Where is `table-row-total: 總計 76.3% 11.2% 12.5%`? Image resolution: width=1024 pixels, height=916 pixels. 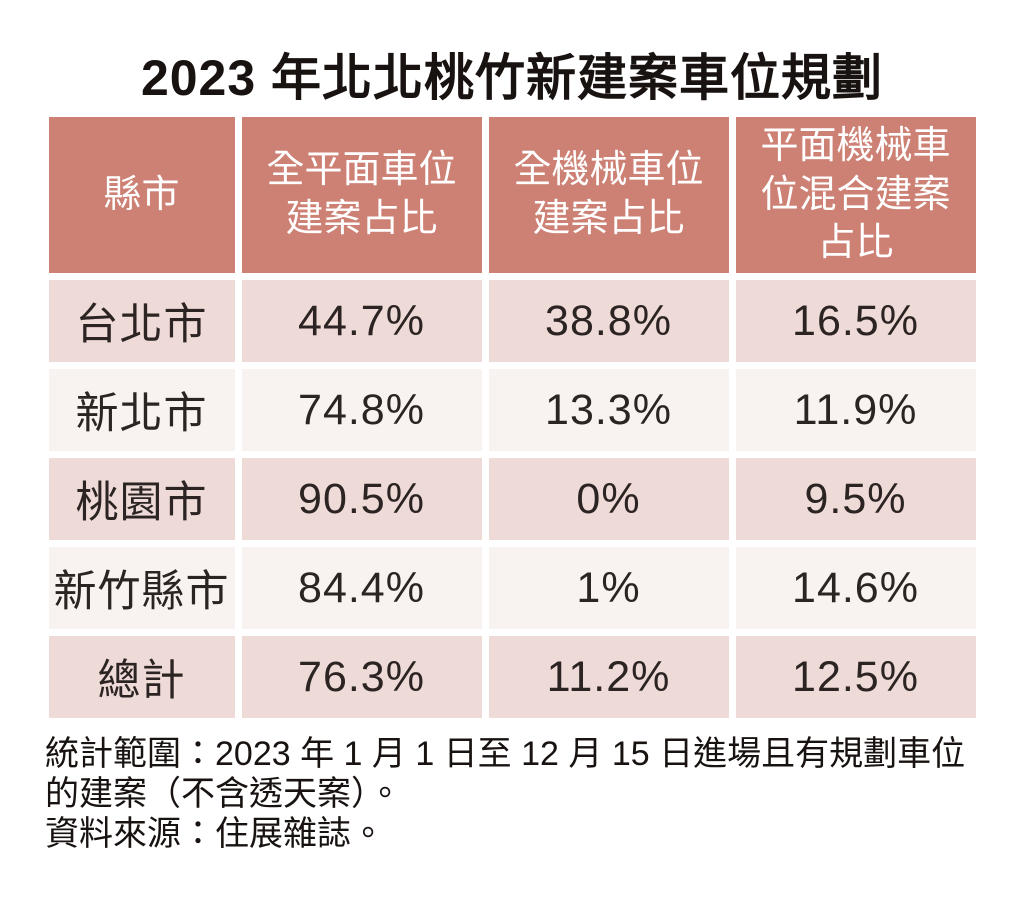
table-row-total: 總計 76.3% 11.2% 12.5% is located at coordinates (512, 677).